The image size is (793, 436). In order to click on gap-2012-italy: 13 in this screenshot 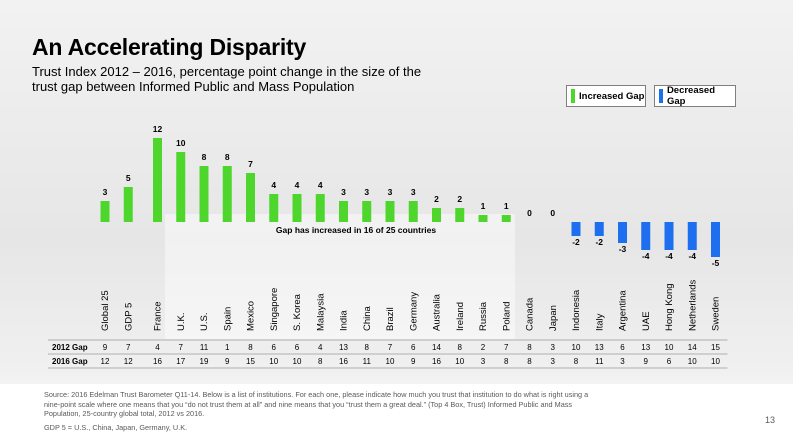, I will do `click(599, 347)`.